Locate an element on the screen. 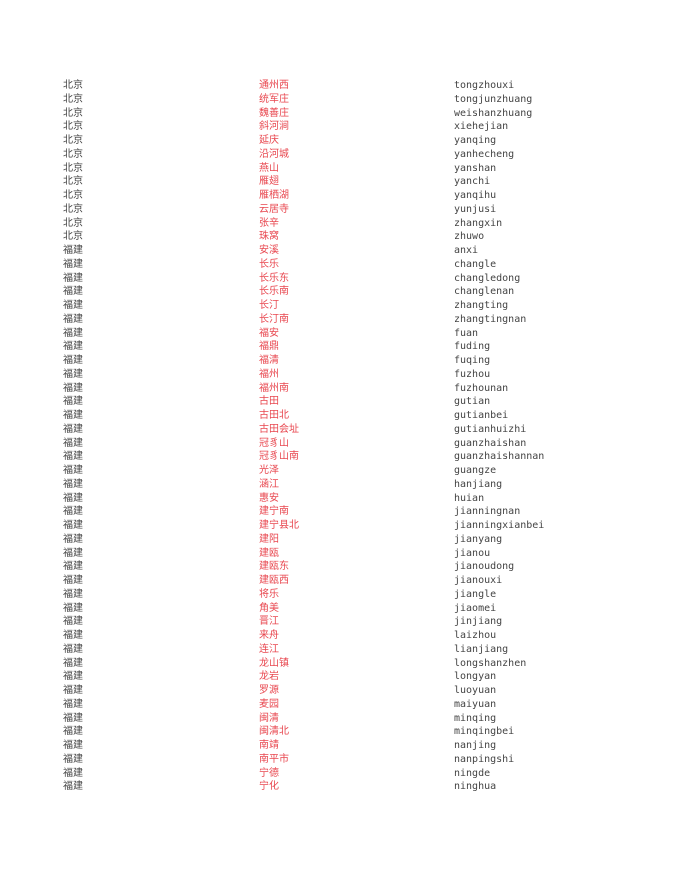 The image size is (680, 880). station-name-cell: 来舟 is located at coordinates (269, 635).